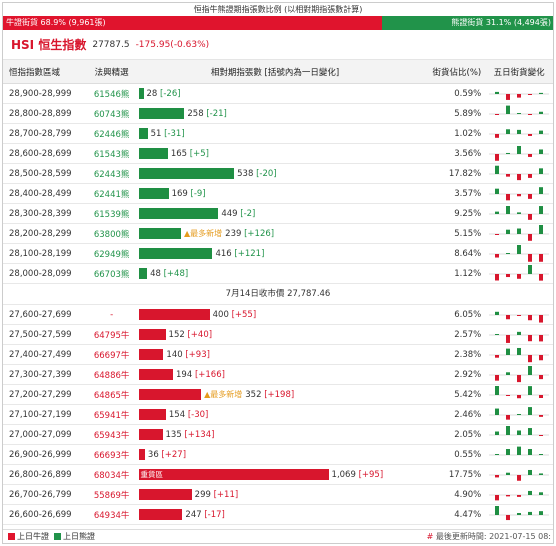  I want to click on issuer-code-link: 62949熊, so click(111, 254).